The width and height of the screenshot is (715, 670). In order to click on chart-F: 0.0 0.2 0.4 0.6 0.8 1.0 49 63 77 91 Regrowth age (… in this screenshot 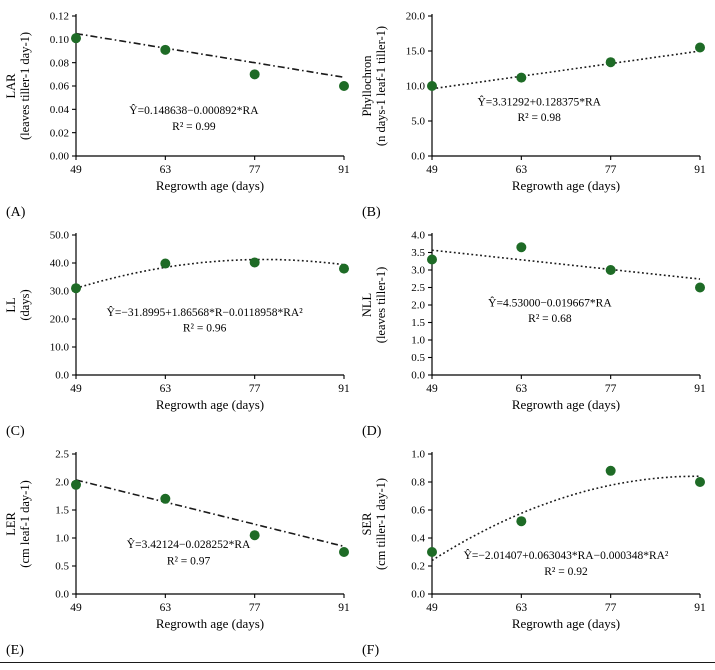, I will do `click(533, 540)`.